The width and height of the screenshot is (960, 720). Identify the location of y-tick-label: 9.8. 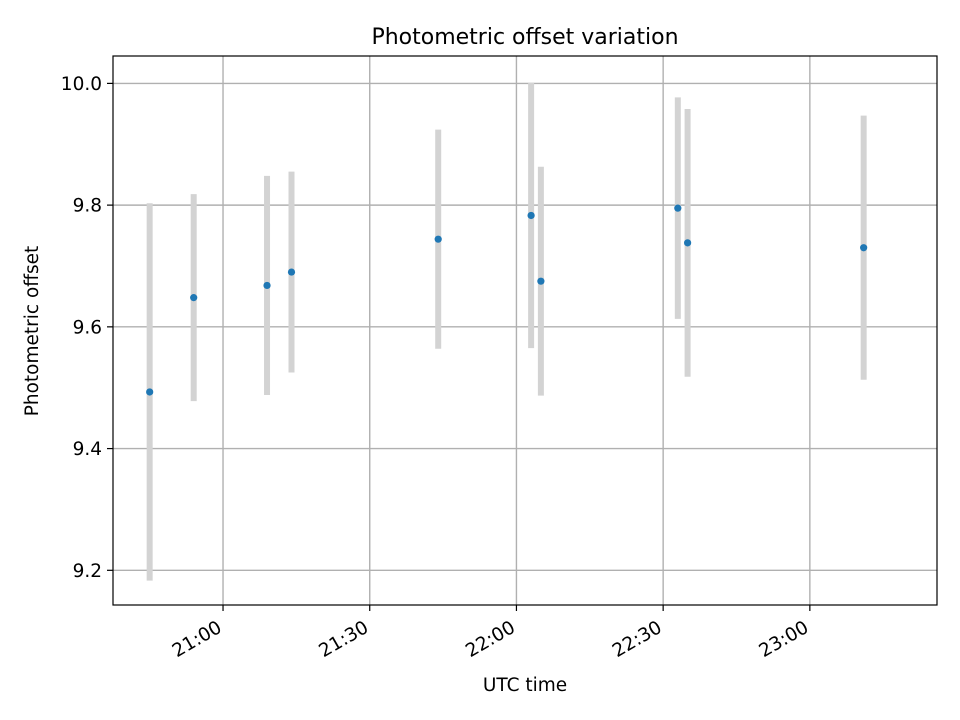
(87, 206).